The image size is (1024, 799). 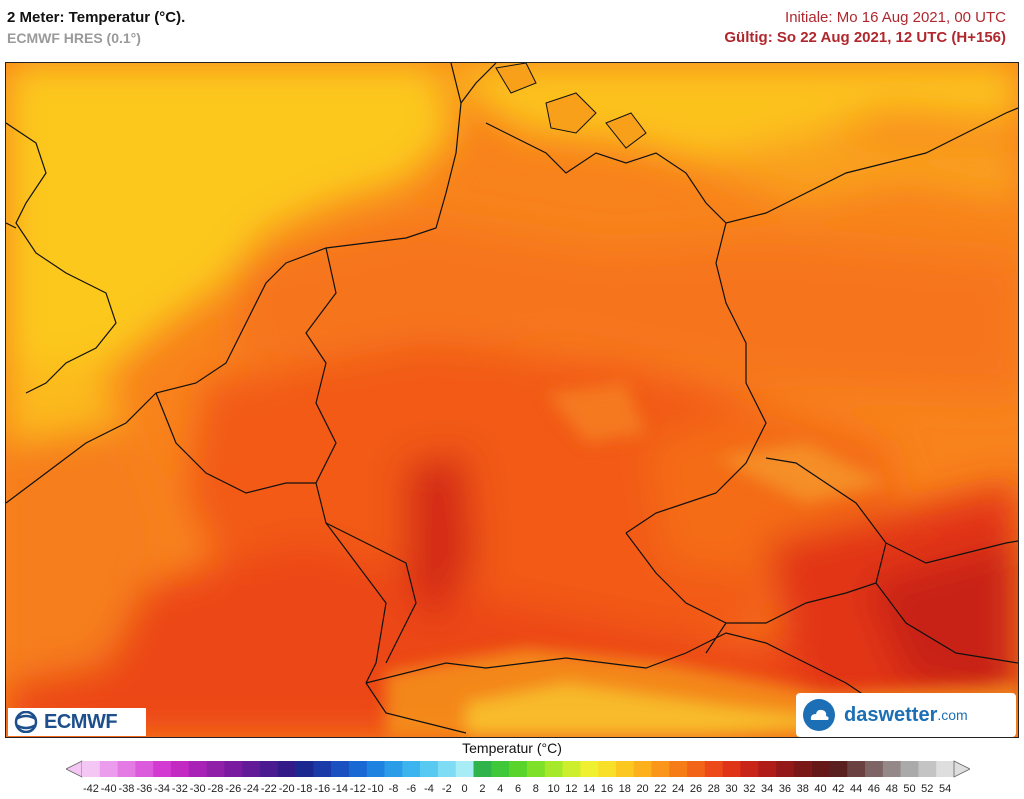 What do you see at coordinates (713, 789) in the screenshot?
I see `legend-tick-label: 28` at bounding box center [713, 789].